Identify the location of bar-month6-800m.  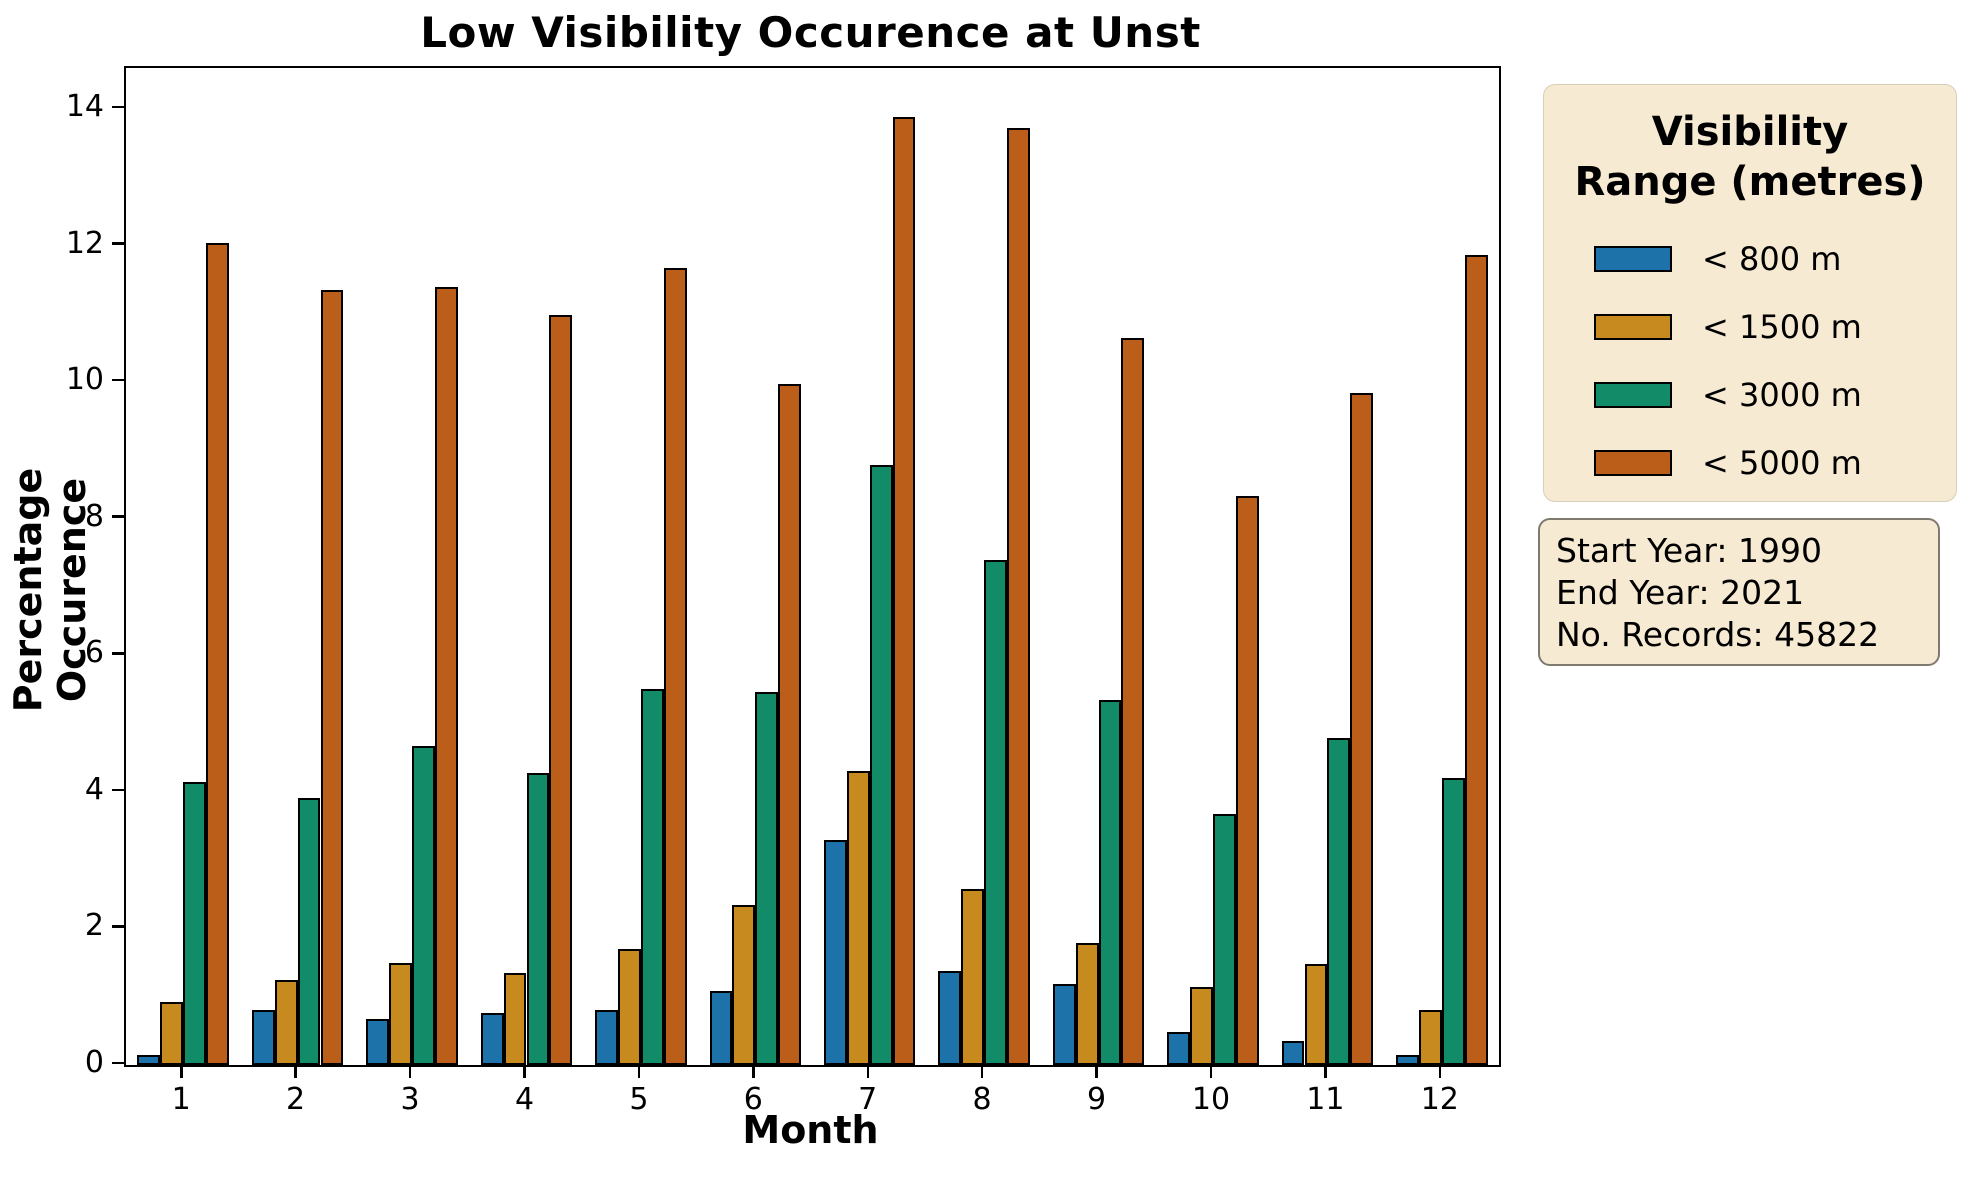
(721, 1027).